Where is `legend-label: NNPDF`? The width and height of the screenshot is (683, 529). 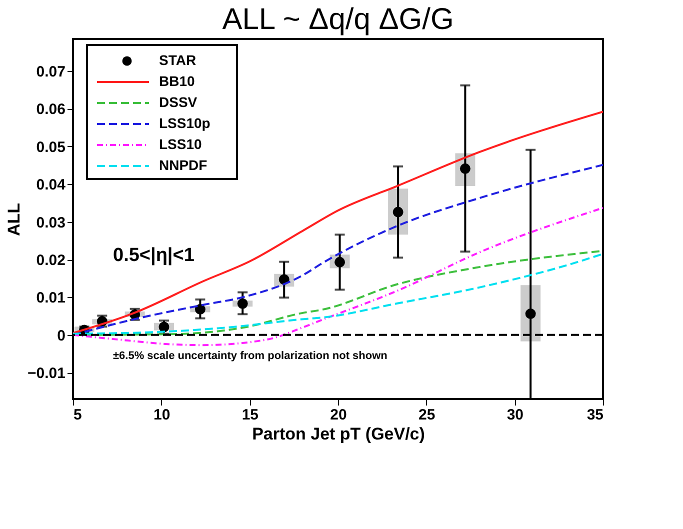 legend-label: NNPDF is located at coordinates (183, 165).